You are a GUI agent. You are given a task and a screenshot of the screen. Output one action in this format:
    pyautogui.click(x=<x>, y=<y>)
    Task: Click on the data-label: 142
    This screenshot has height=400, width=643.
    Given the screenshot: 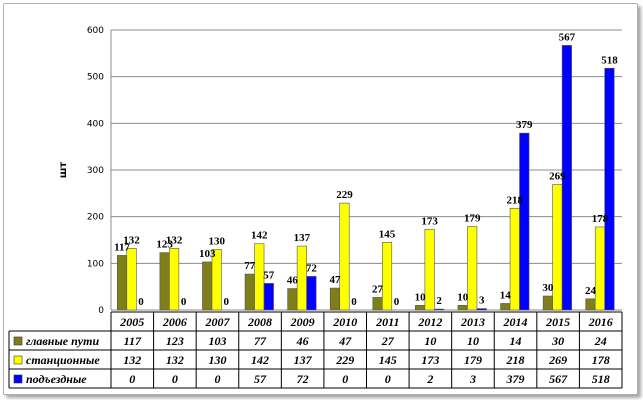 What is the action you would take?
    pyautogui.click(x=259, y=236)
    